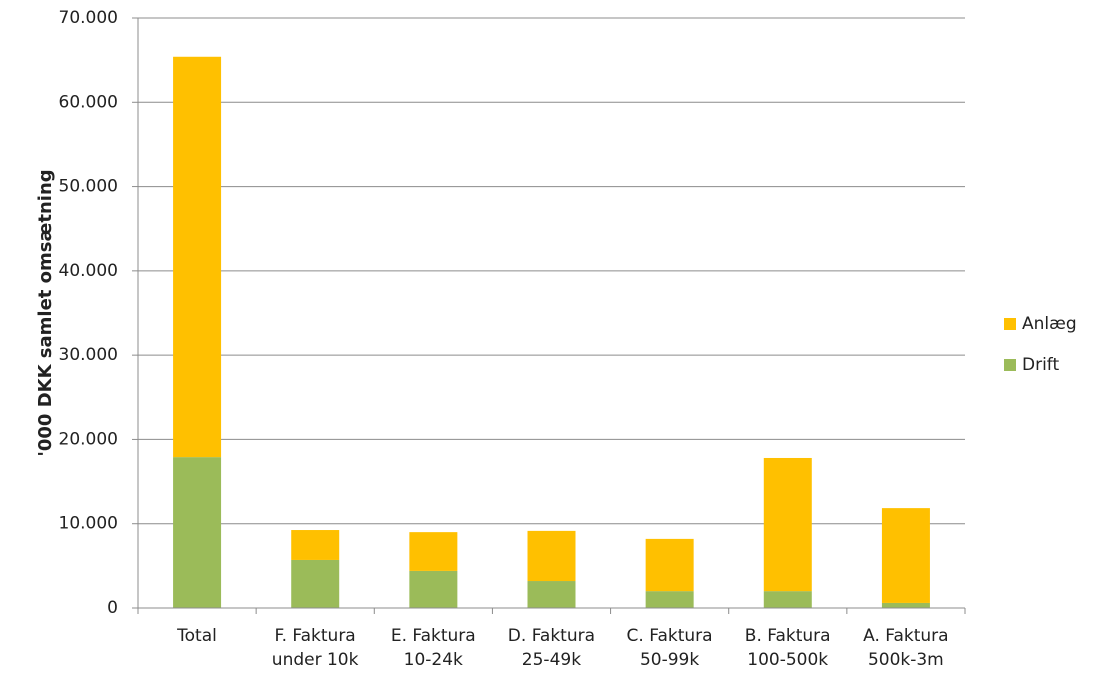 The image size is (1114, 679). I want to click on x-tick-label: F. Faktura under 10k, so click(315, 648).